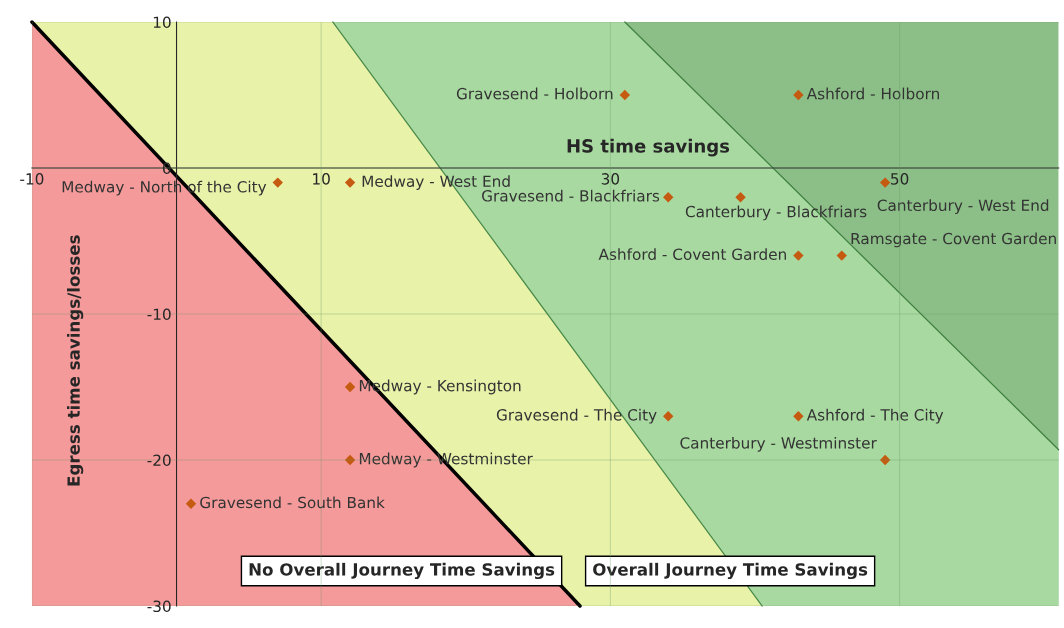 The image size is (1064, 628). Describe the element at coordinates (292, 502) in the screenshot. I see `annotation: Gravesend - South Bank` at that location.